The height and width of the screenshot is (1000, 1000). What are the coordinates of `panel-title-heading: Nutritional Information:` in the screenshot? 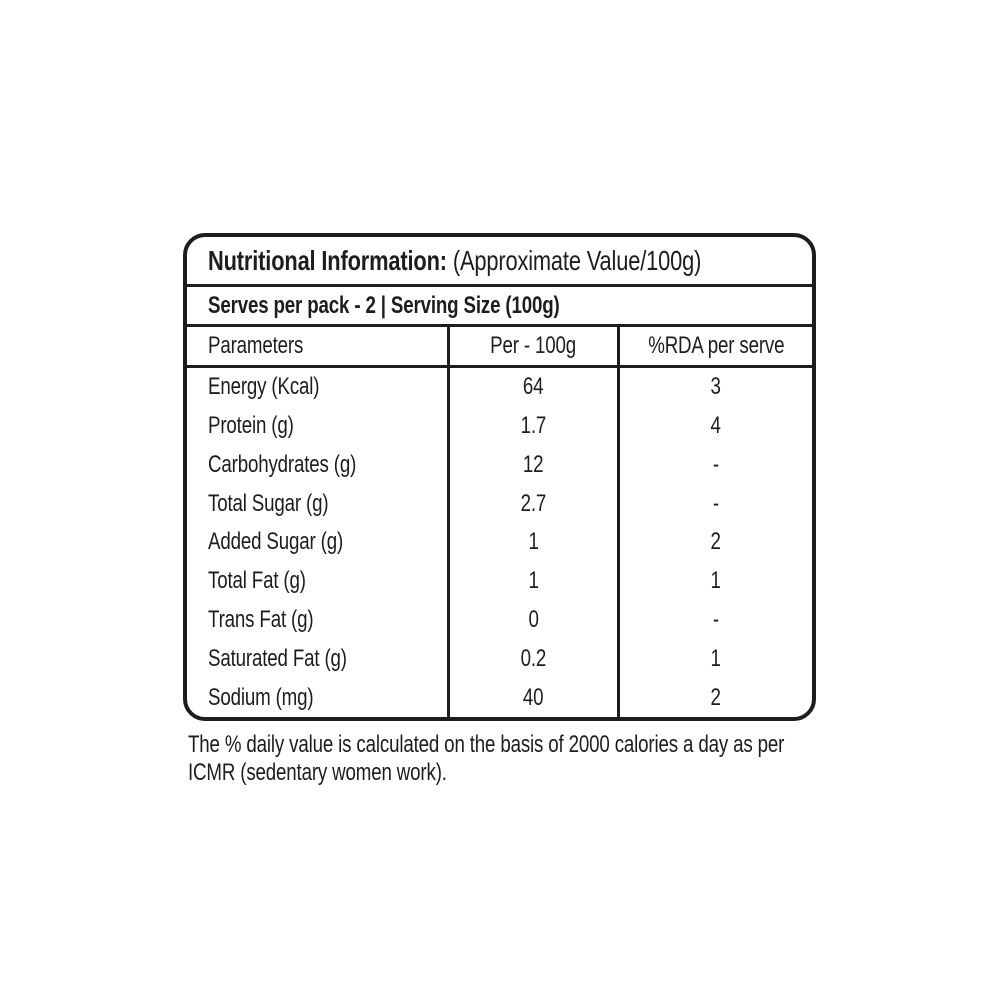 It's located at (327, 260).